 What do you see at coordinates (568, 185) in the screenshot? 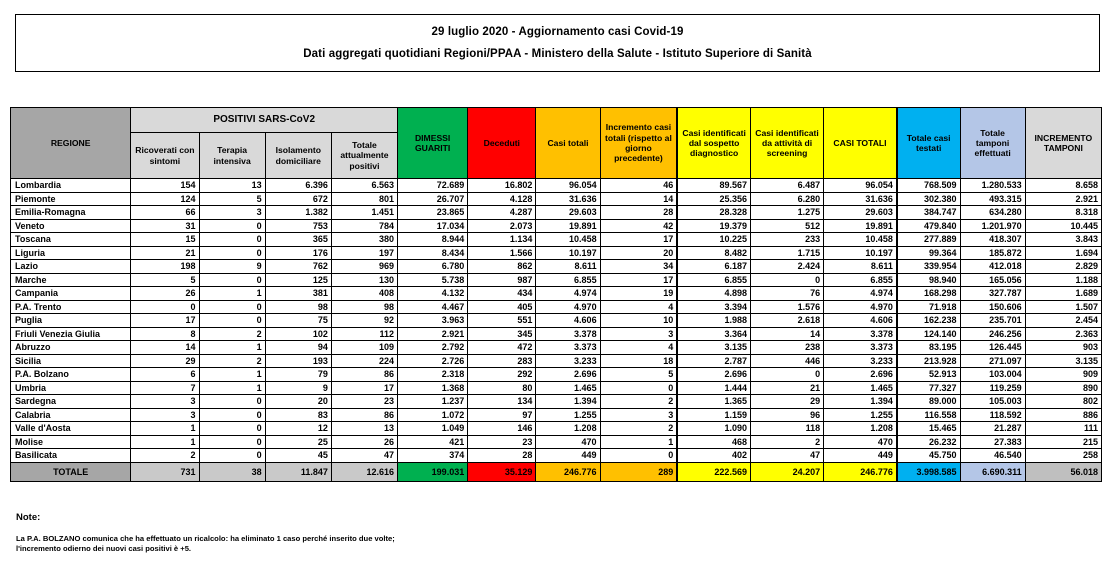
I see `value-cell: 96.054` at bounding box center [568, 185].